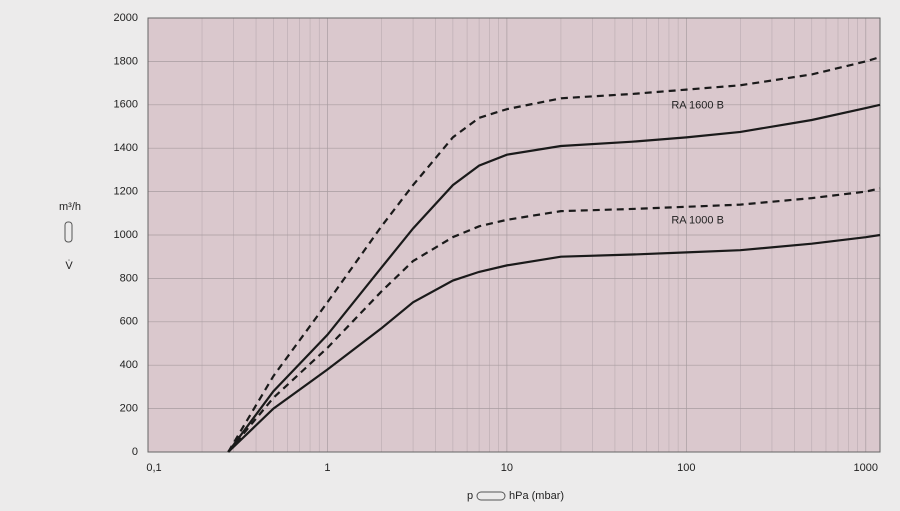 Image resolution: width=900 pixels, height=511 pixels. Describe the element at coordinates (153, 468) in the screenshot. I see `x-tick-label: 0,1` at that location.